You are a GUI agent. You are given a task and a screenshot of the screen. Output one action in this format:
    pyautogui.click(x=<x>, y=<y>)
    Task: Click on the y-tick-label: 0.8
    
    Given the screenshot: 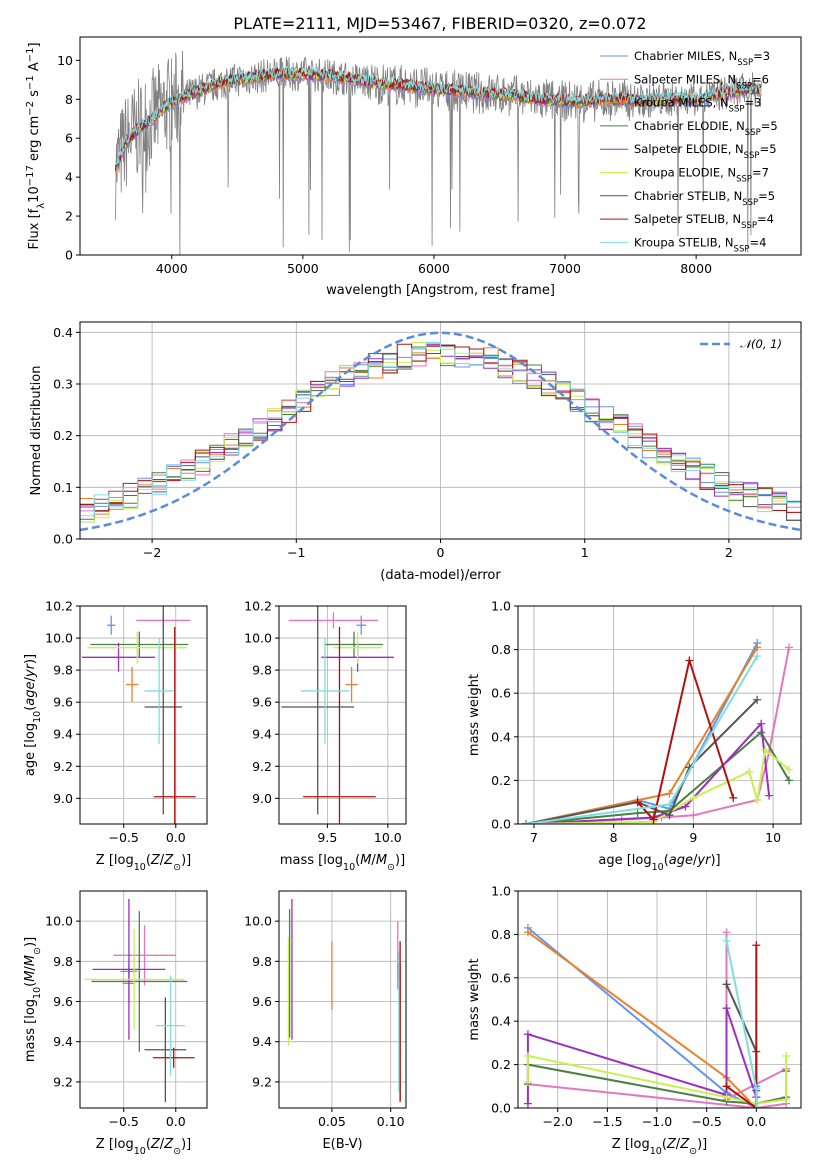 What is the action you would take?
    pyautogui.click(x=501, y=649)
    